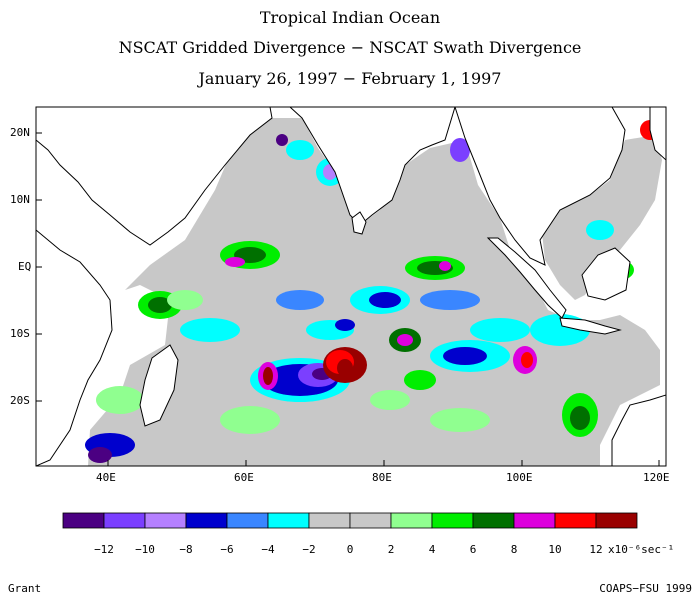 The image size is (700, 600). I want to click on india-coast, so click(372, 166).